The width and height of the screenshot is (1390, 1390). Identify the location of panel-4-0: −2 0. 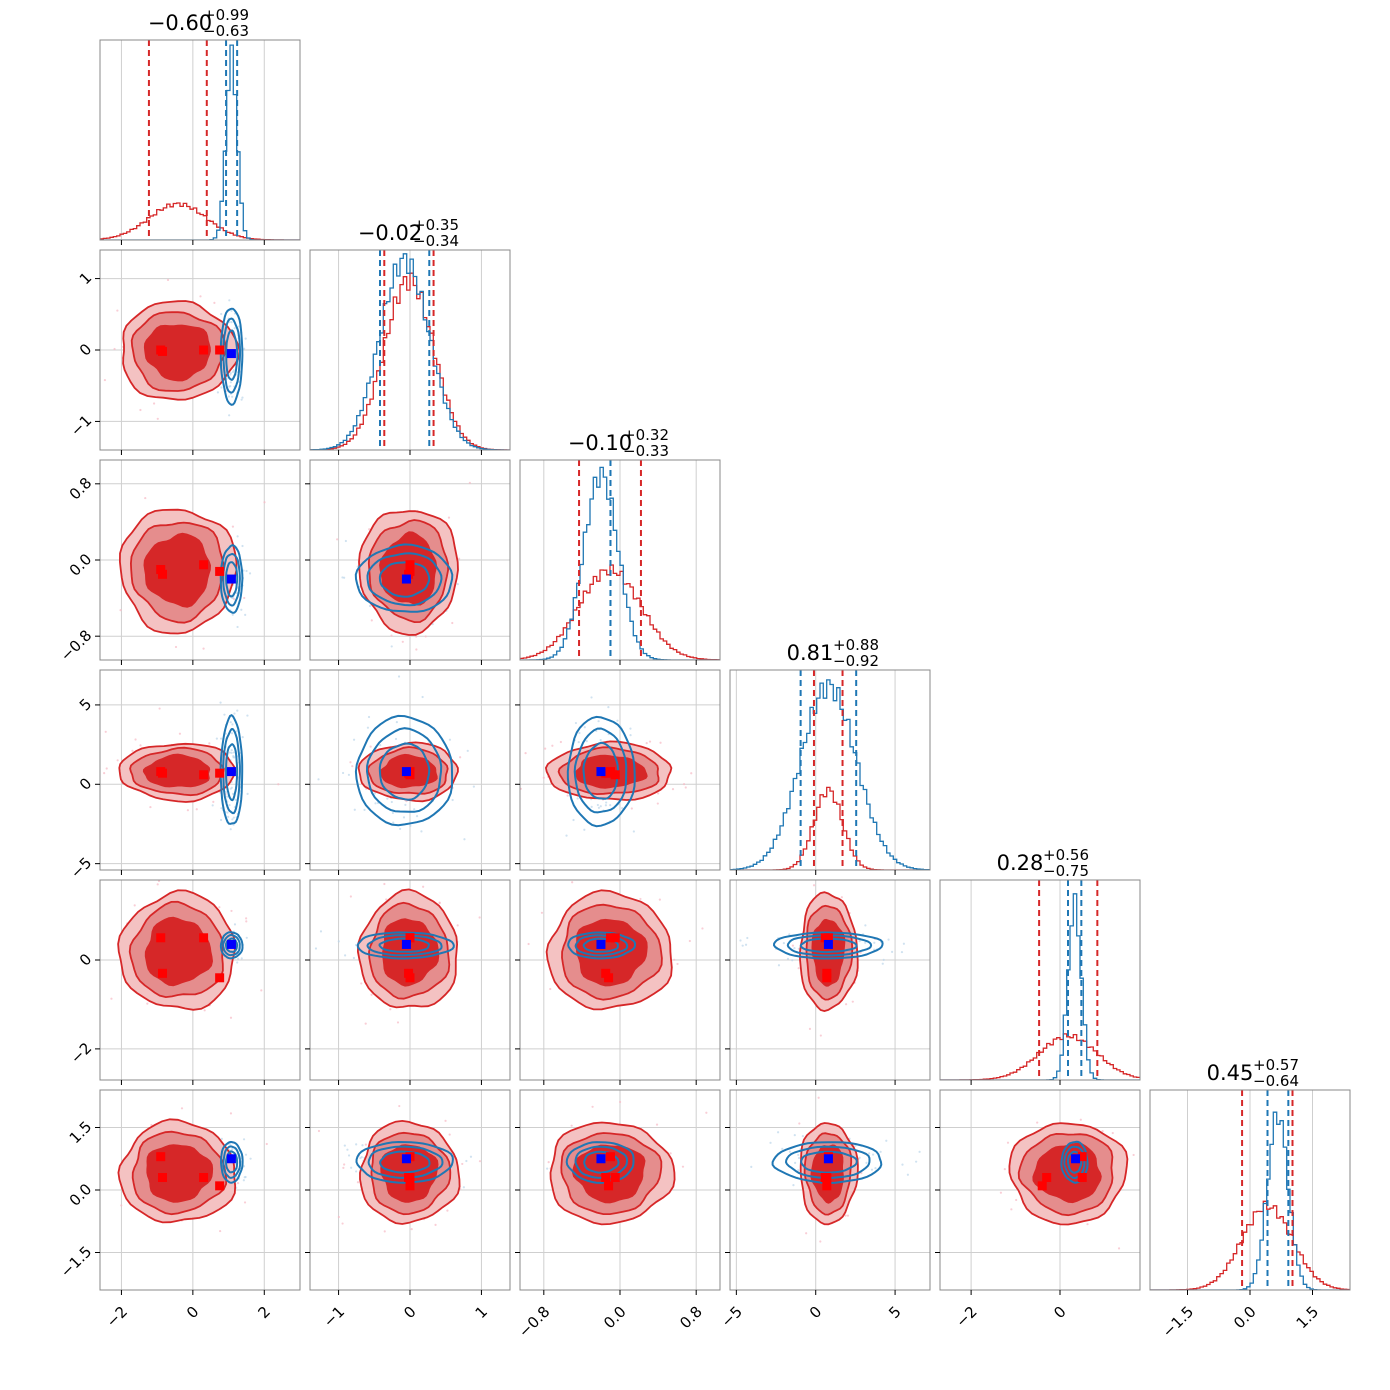
(184, 982).